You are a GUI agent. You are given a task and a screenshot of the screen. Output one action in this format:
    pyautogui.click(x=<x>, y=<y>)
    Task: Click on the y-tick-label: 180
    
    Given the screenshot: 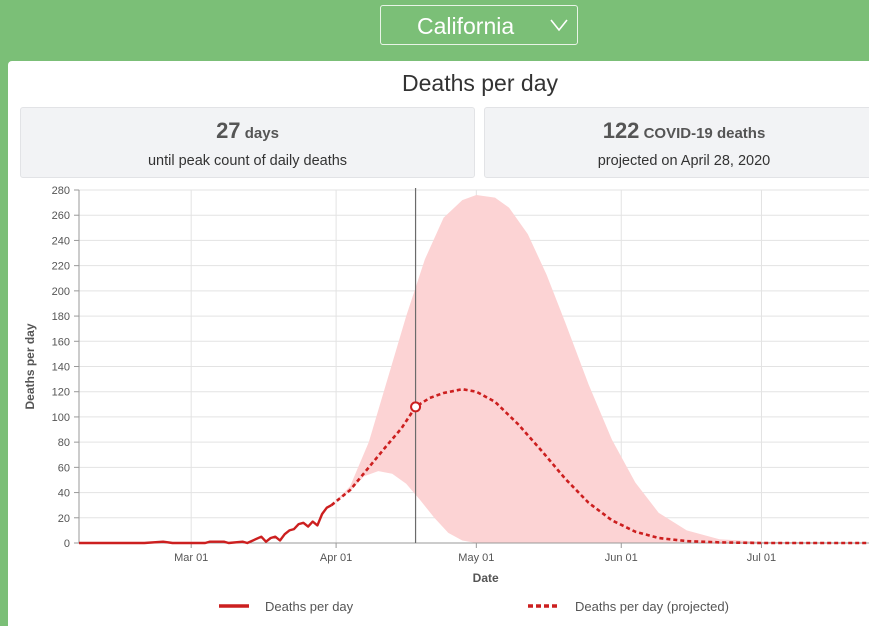 What is the action you would take?
    pyautogui.click(x=61, y=317)
    